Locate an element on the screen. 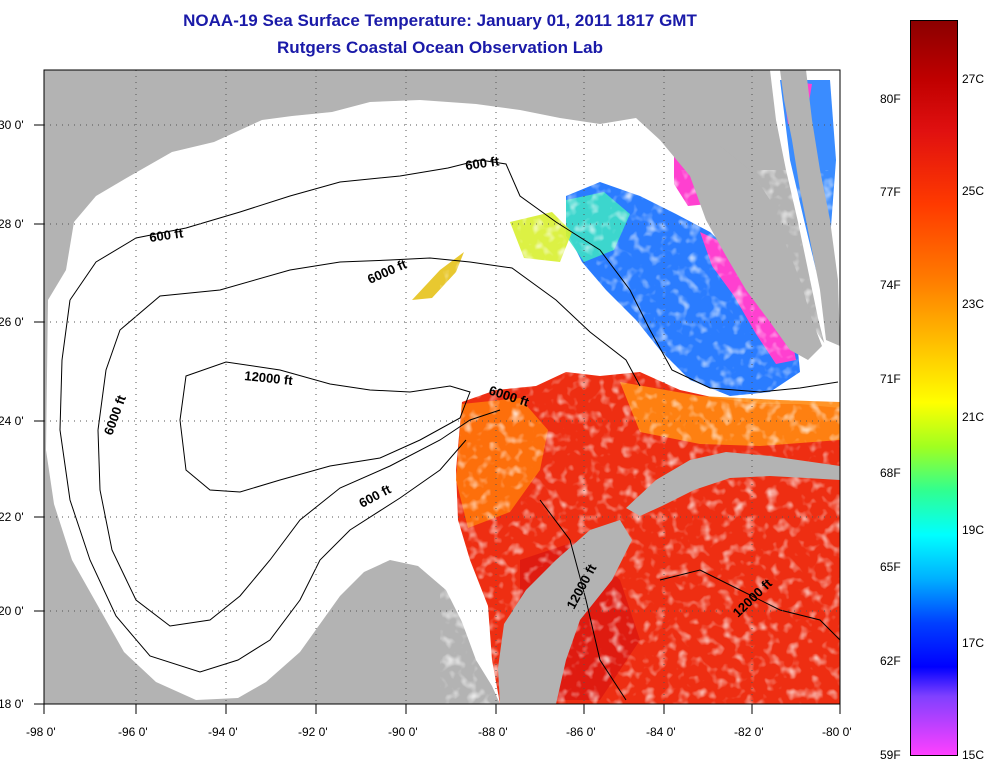 The height and width of the screenshot is (770, 992). lon-label-94: -94 0' is located at coordinates (223, 732).